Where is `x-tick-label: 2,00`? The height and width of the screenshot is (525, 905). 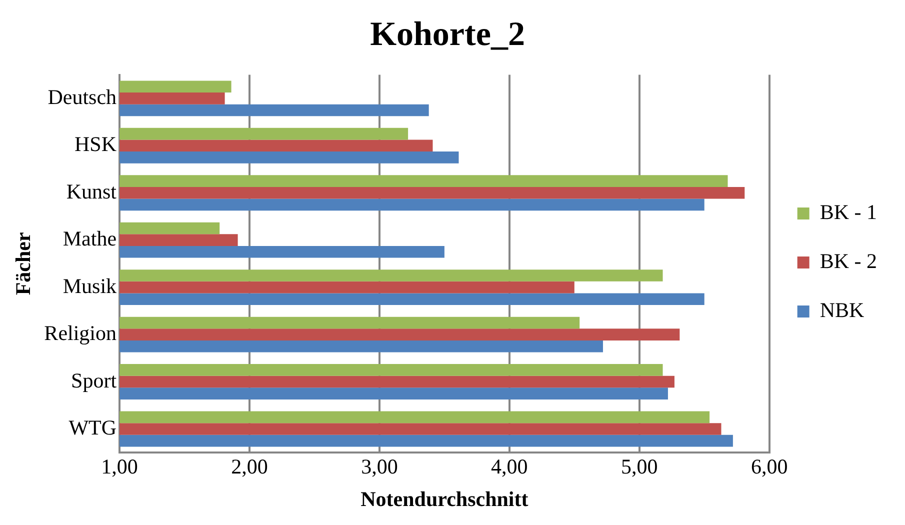 x-tick-label: 2,00 is located at coordinates (249, 466).